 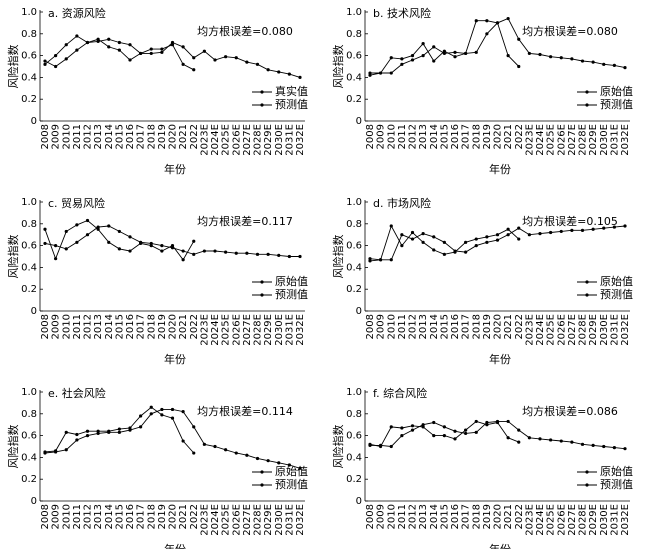 I want to click on series-line, so click(x=497, y=243).